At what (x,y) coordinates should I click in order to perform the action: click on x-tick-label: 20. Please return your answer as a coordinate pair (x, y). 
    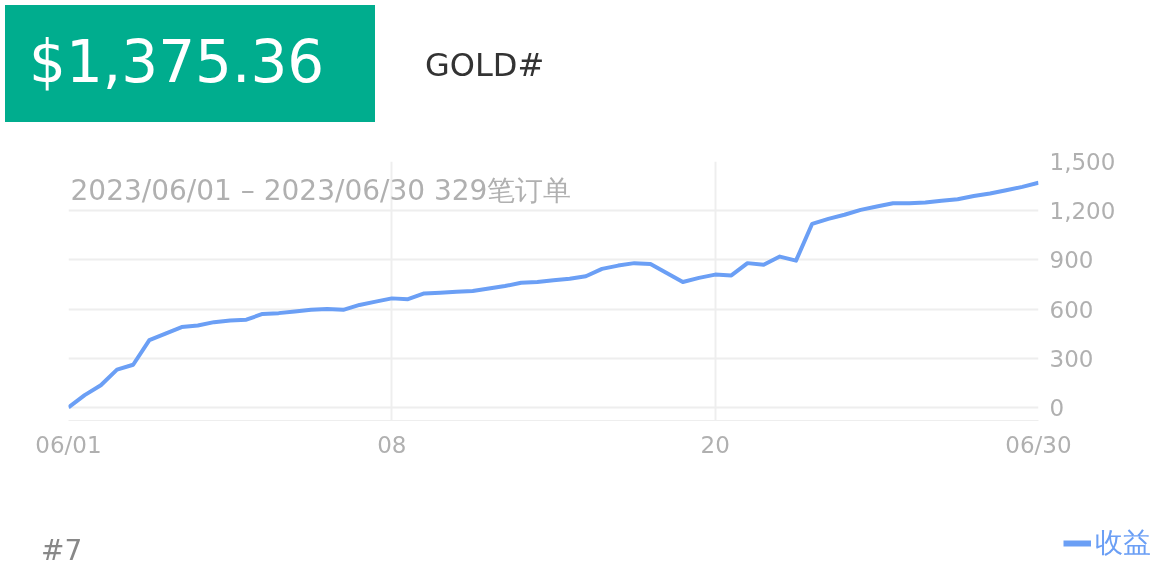
    Looking at the image, I should click on (715, 444).